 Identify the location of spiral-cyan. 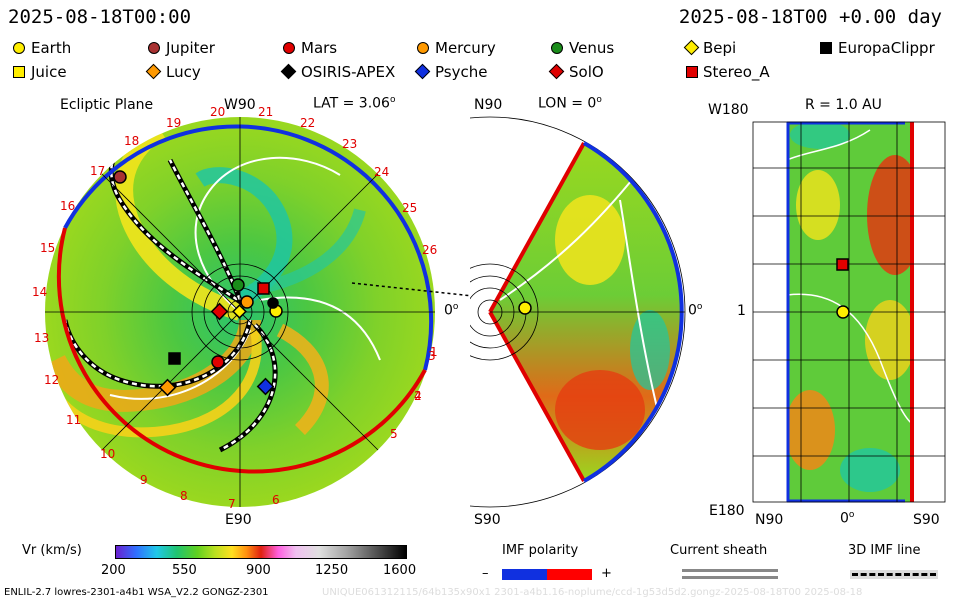
(244, 237).